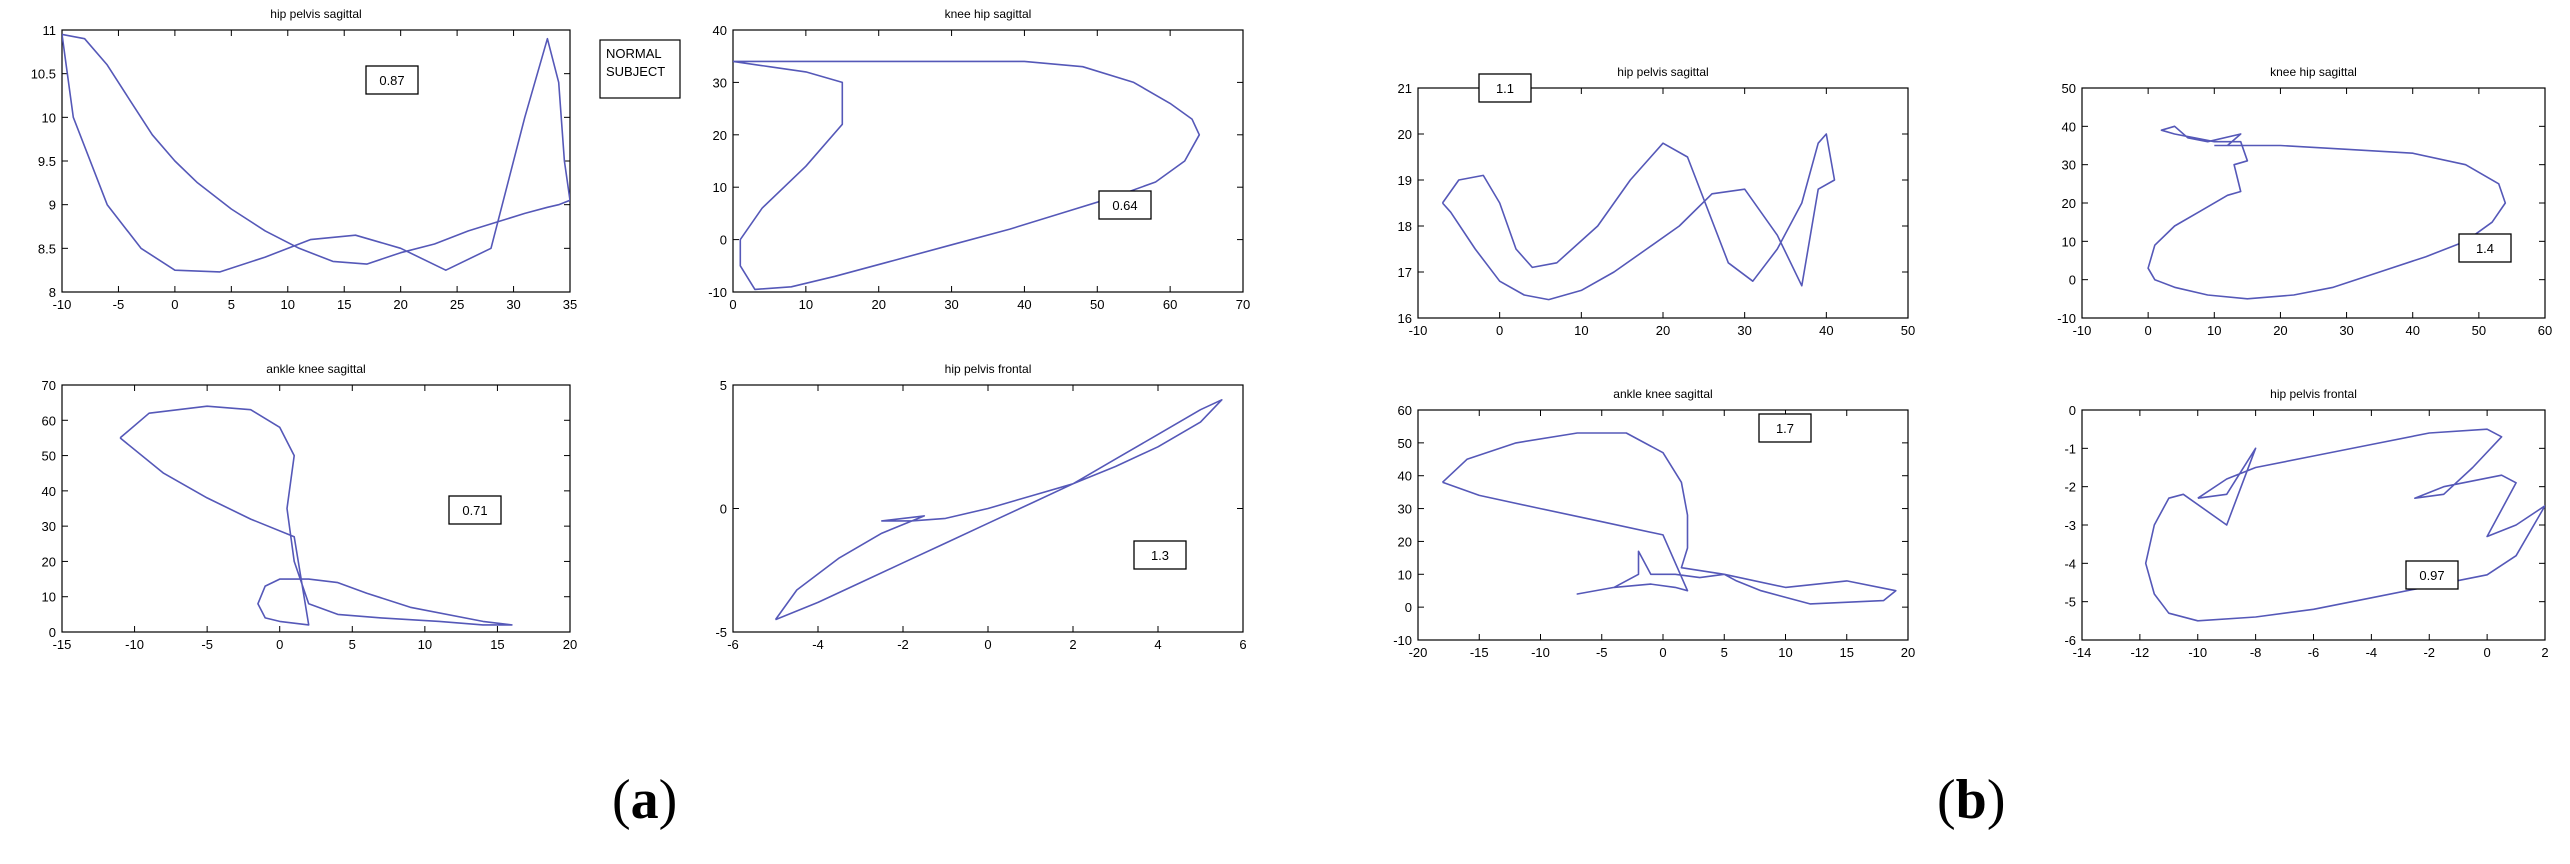  I want to click on x-tick-label: -4, so click(818, 644).